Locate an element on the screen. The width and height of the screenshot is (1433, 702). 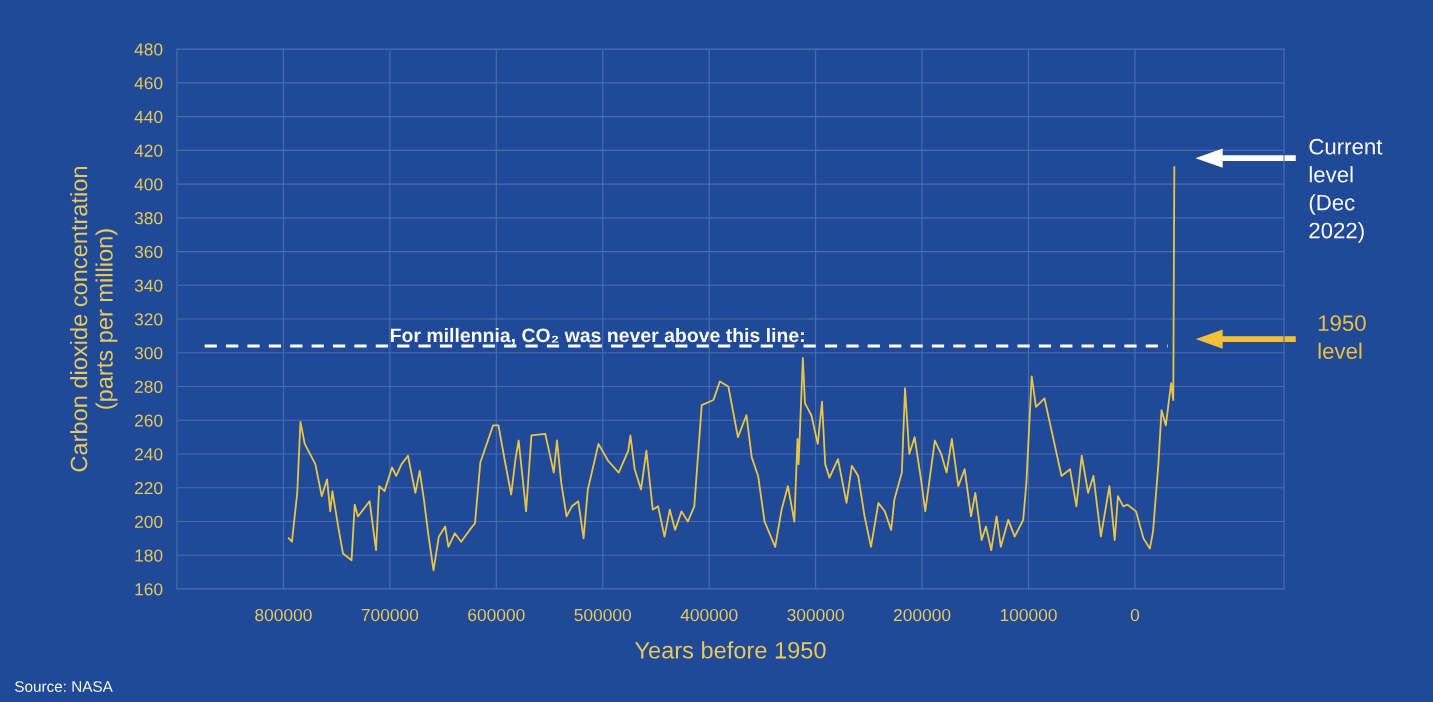
text: 1950 level is located at coordinates (1342, 337).